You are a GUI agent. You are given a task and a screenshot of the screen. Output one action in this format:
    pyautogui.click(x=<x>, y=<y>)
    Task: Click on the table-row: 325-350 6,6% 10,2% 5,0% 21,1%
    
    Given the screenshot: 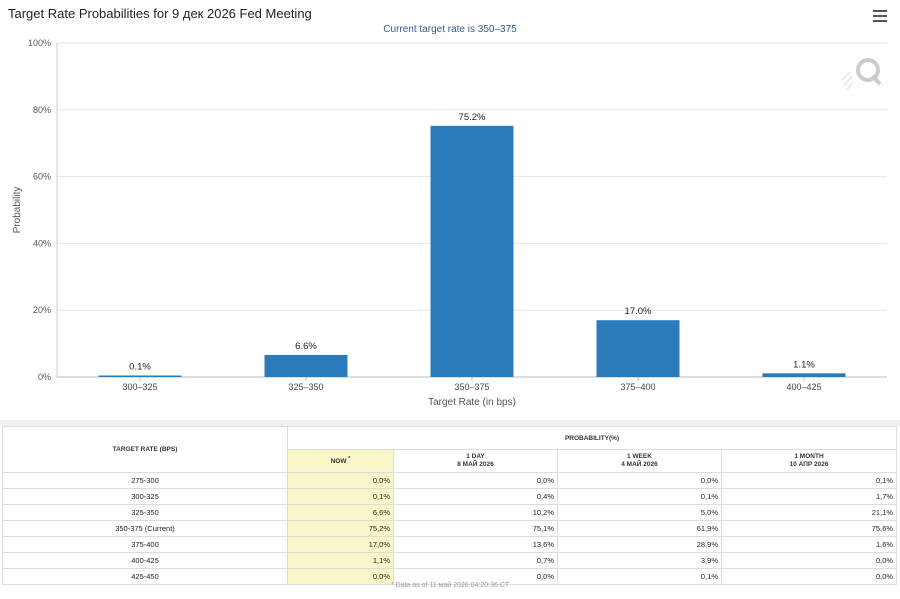 What is the action you would take?
    pyautogui.click(x=450, y=512)
    